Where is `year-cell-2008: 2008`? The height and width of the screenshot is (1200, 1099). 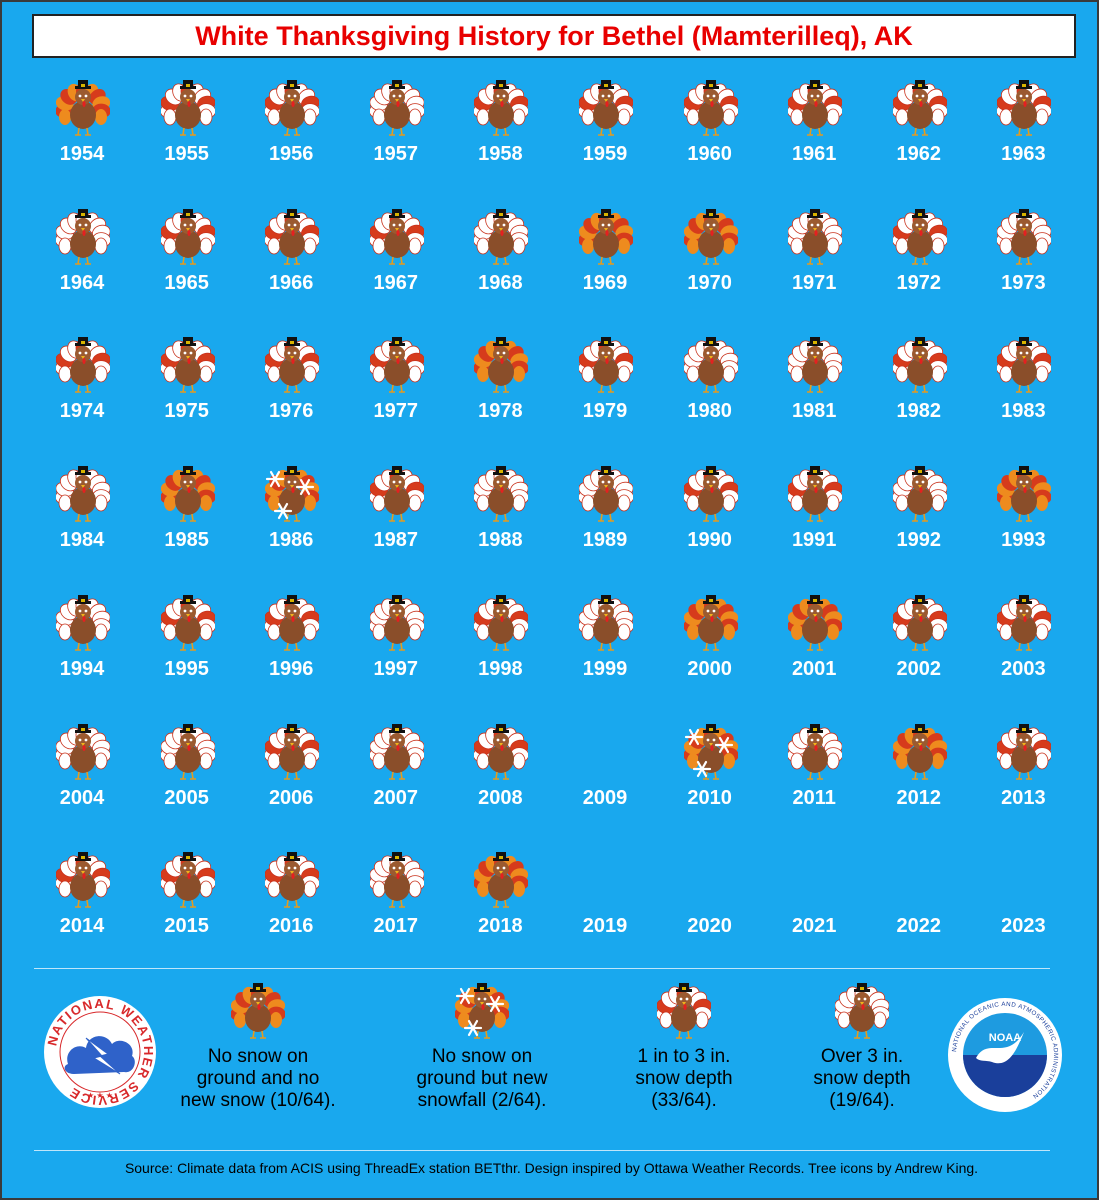 year-cell-2008: 2008 is located at coordinates (500, 778).